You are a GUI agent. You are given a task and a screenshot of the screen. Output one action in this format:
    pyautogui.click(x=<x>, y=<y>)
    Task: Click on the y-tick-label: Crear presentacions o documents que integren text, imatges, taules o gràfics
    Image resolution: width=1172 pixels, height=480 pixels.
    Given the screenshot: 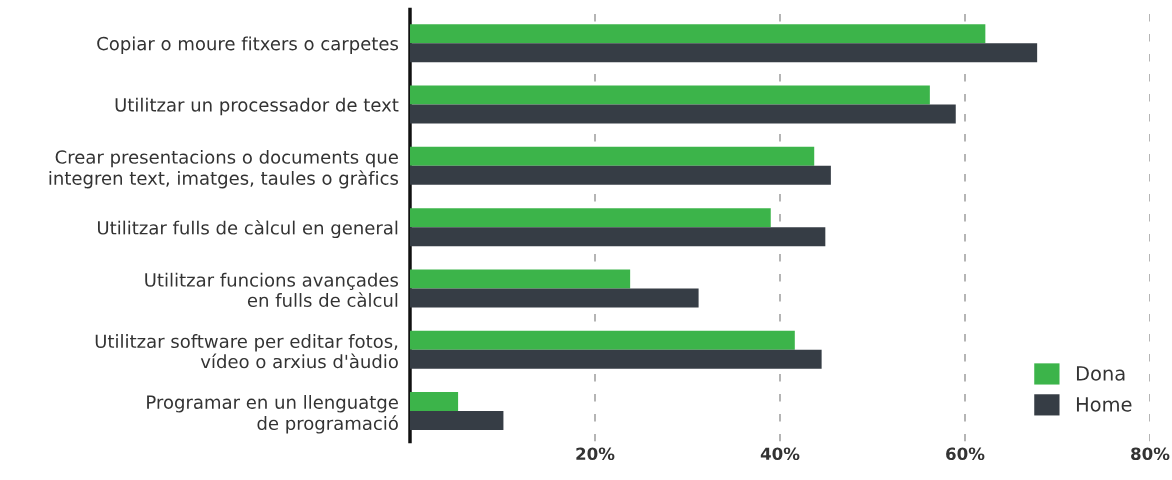 What is the action you would take?
    pyautogui.click(x=224, y=169)
    